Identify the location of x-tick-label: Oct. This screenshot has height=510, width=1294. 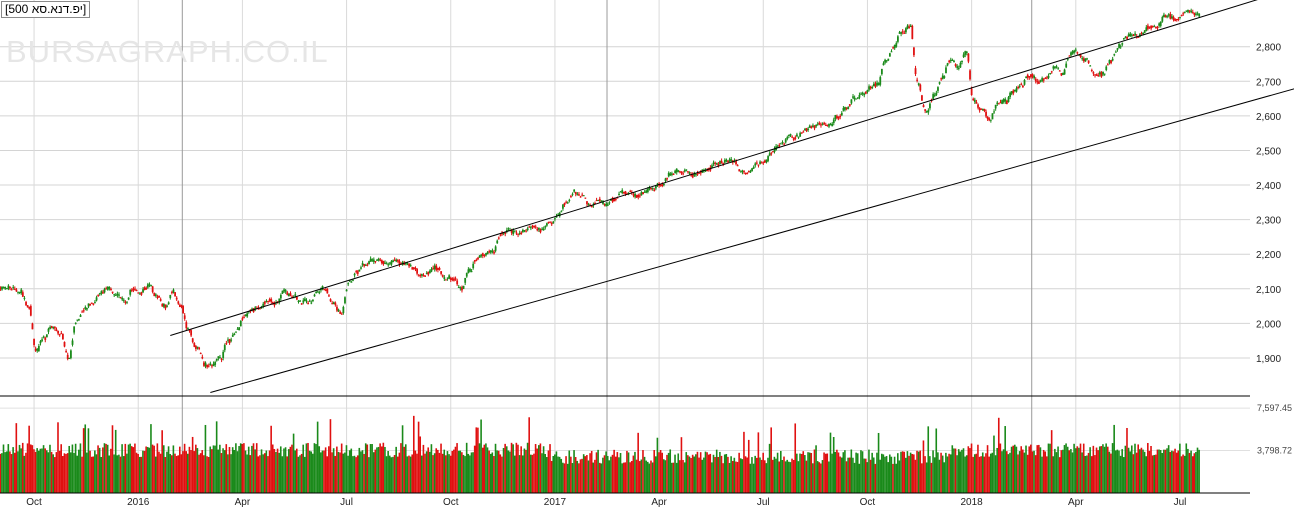
(868, 502).